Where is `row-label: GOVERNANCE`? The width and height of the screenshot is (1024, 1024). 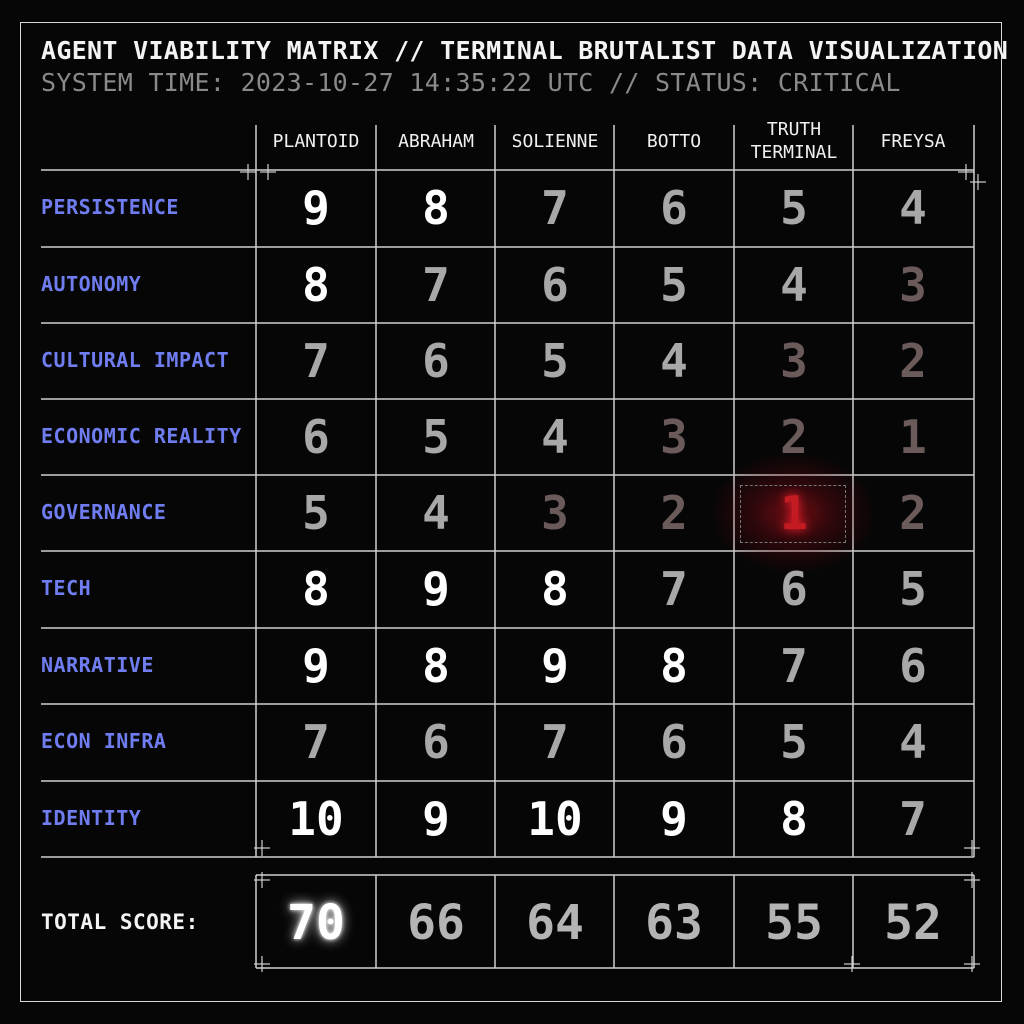
row-label: GOVERNANCE is located at coordinates (104, 512).